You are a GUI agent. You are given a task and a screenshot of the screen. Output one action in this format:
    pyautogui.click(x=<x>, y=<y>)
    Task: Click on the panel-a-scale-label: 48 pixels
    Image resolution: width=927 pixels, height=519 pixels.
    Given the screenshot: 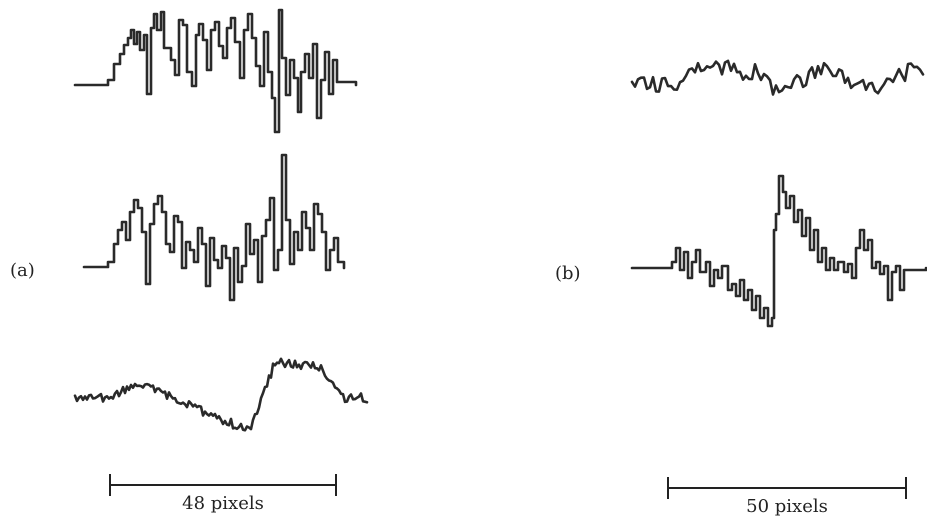 What is the action you would take?
    pyautogui.click(x=223, y=503)
    